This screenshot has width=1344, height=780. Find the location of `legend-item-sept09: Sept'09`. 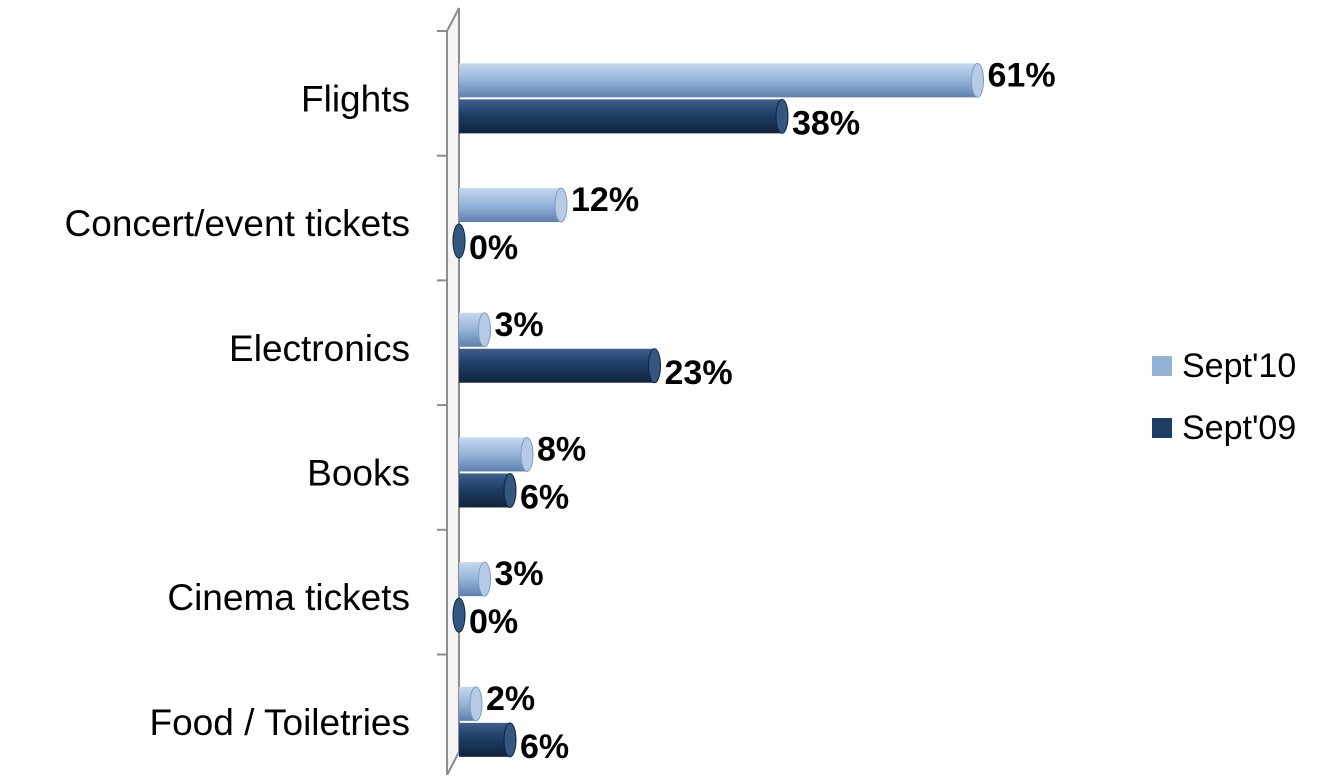

legend-item-sept09: Sept'09 is located at coordinates (1247, 428).